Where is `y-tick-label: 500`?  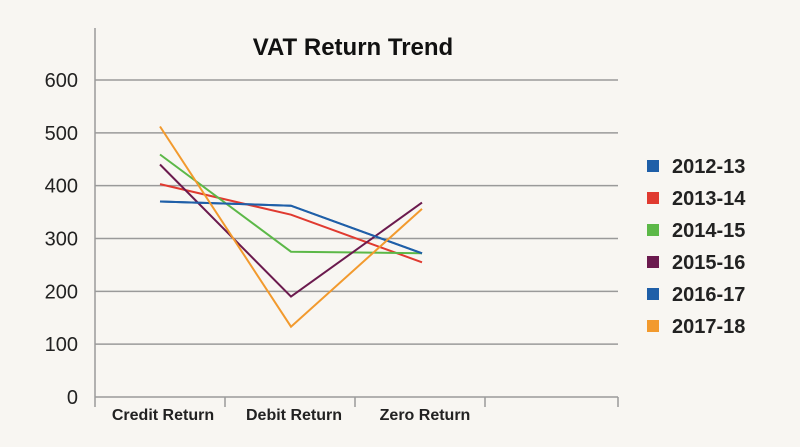
y-tick-label: 500 is located at coordinates (61, 134).